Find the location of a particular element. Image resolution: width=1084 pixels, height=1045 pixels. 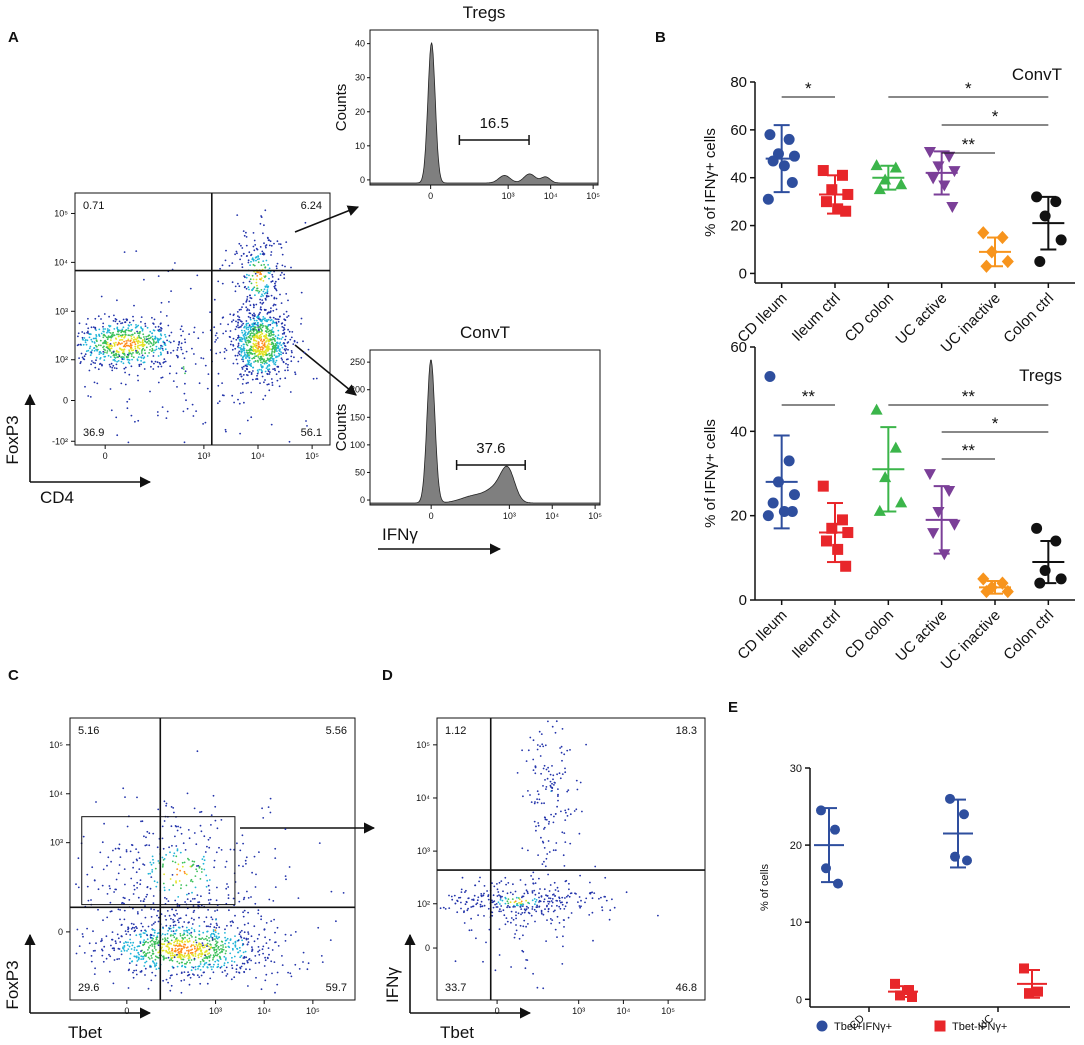

y-tick-label: 0 is located at coordinates (362, 500).